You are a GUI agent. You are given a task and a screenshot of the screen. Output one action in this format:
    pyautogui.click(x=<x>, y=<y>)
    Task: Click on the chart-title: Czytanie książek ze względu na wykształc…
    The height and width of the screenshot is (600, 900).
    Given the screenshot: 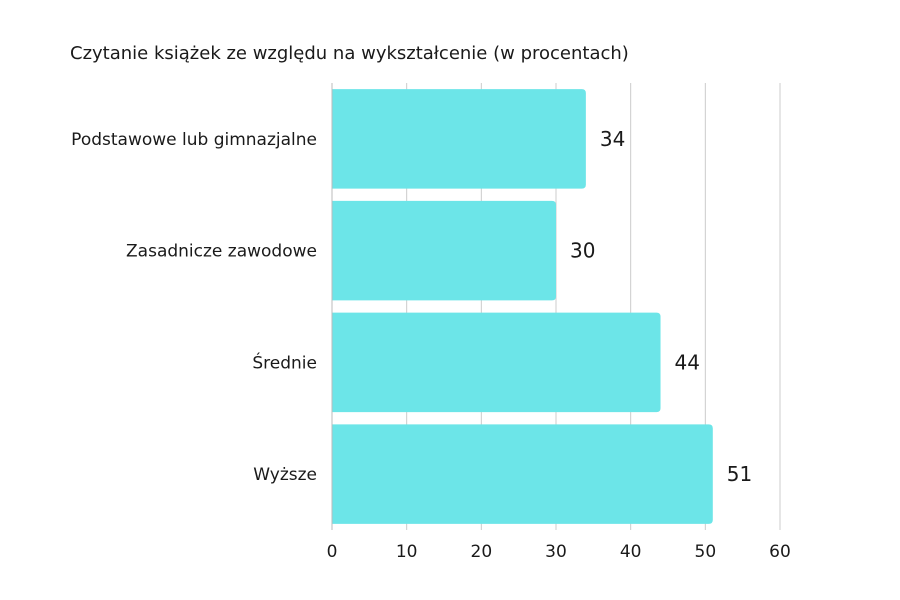 What is the action you would take?
    pyautogui.click(x=349, y=53)
    